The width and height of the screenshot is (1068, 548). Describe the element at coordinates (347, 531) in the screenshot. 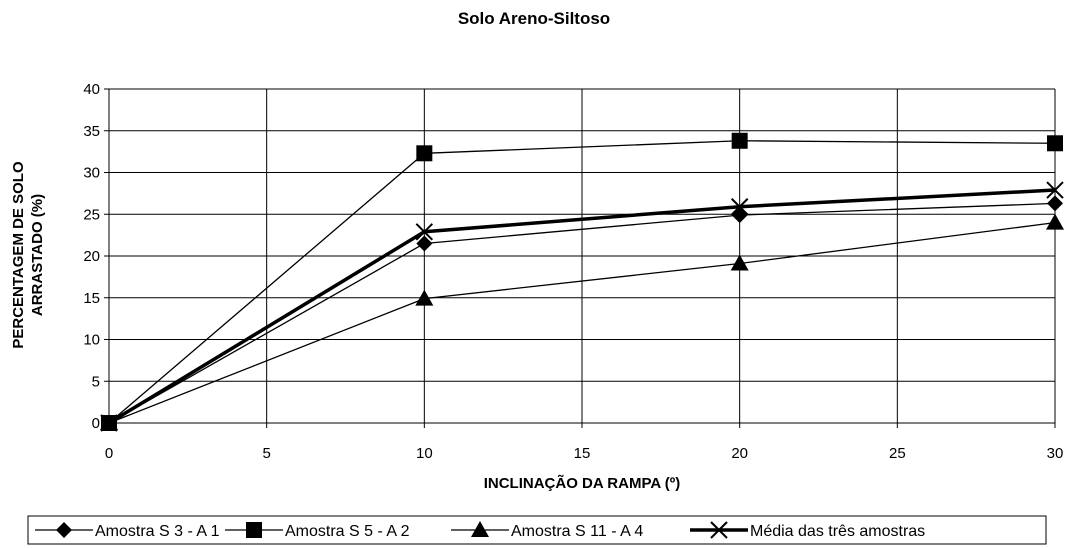

I see `legend-label: Amostra S 5 - A 2` at that location.